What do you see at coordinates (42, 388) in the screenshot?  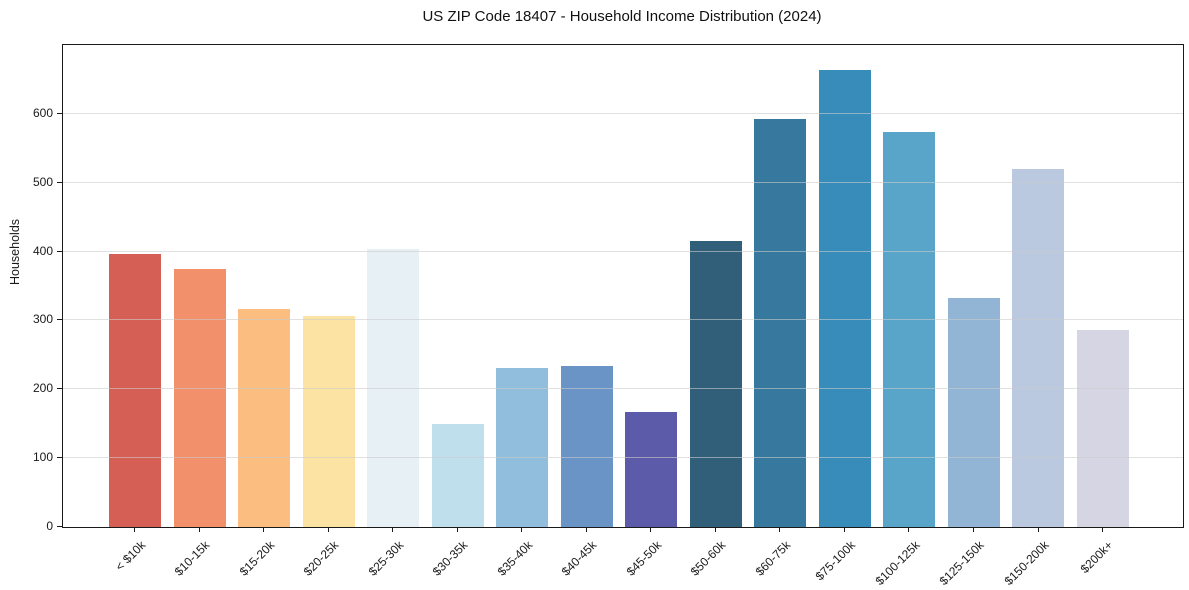 I see `ytick-label-200: 200` at bounding box center [42, 388].